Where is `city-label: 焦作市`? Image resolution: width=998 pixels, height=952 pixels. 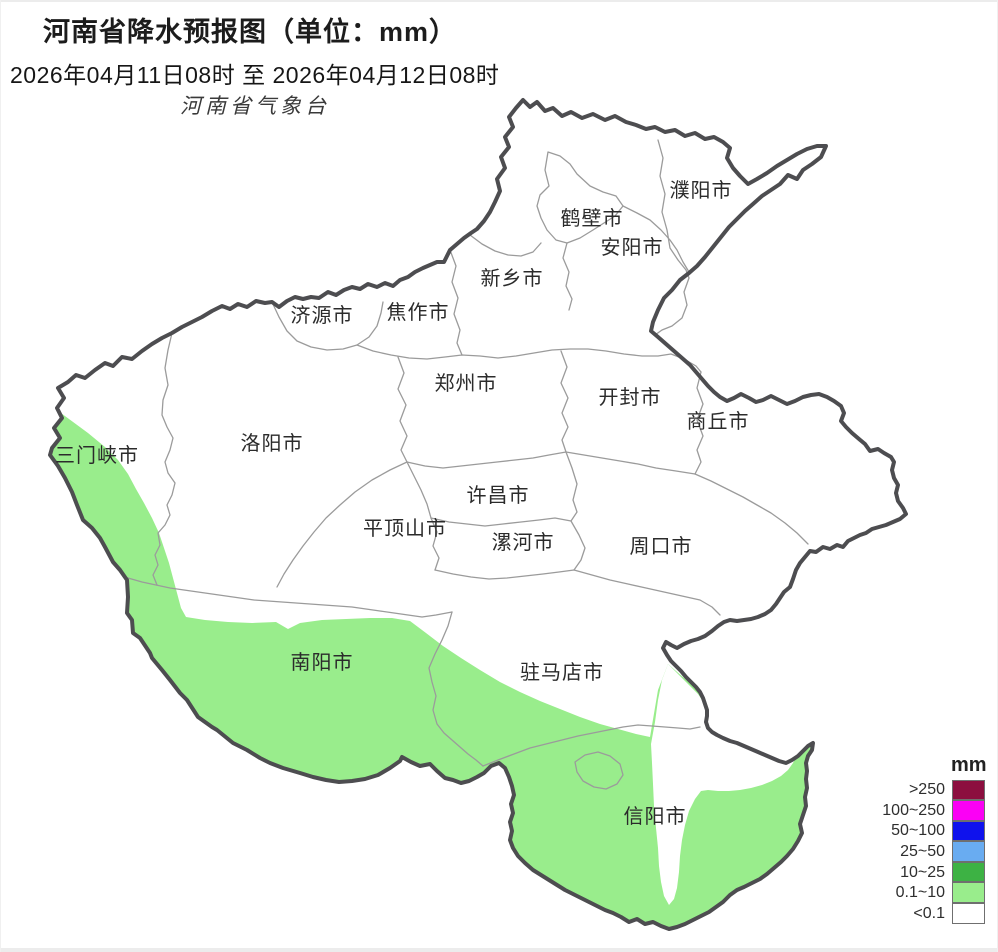
city-label: 焦作市 is located at coordinates (418, 312).